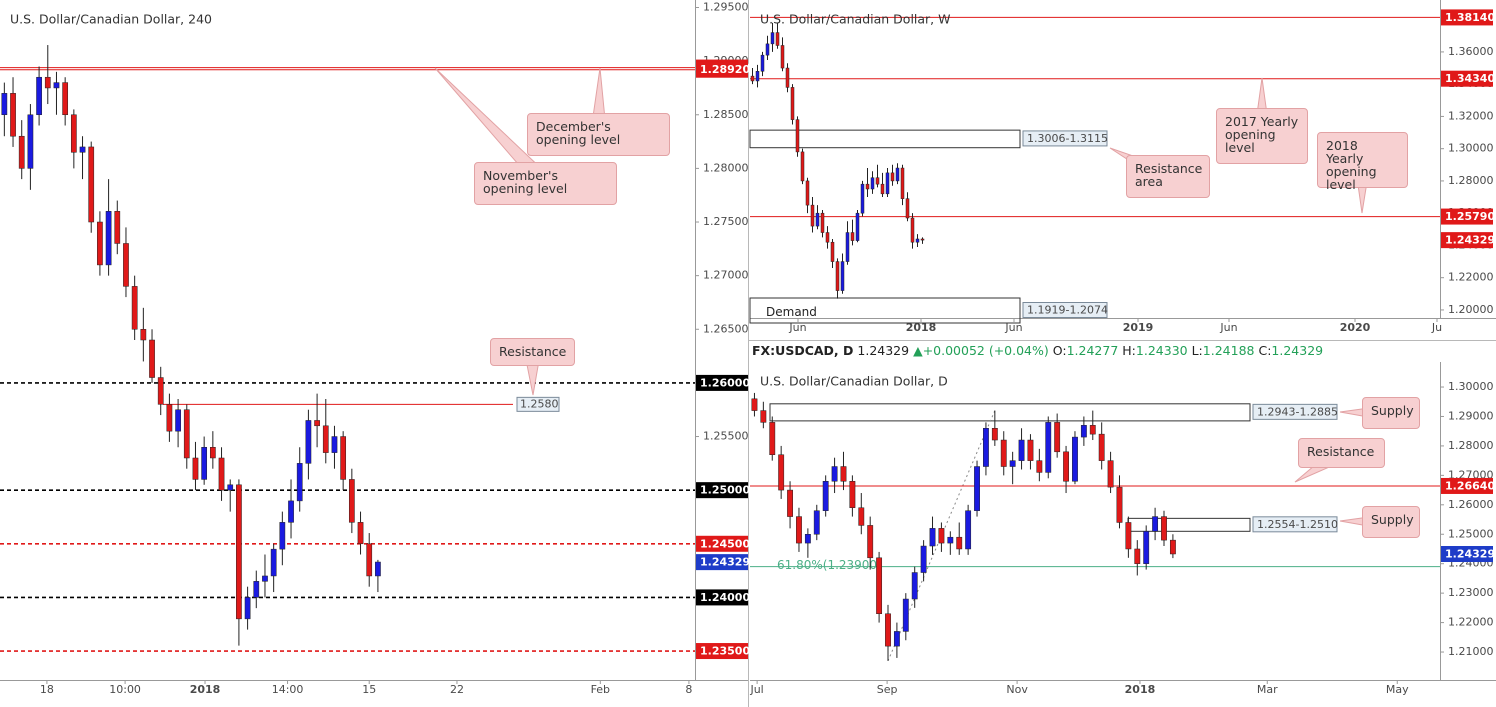 The height and width of the screenshot is (707, 1496). I want to click on x-tick-label: 18, so click(47, 689).